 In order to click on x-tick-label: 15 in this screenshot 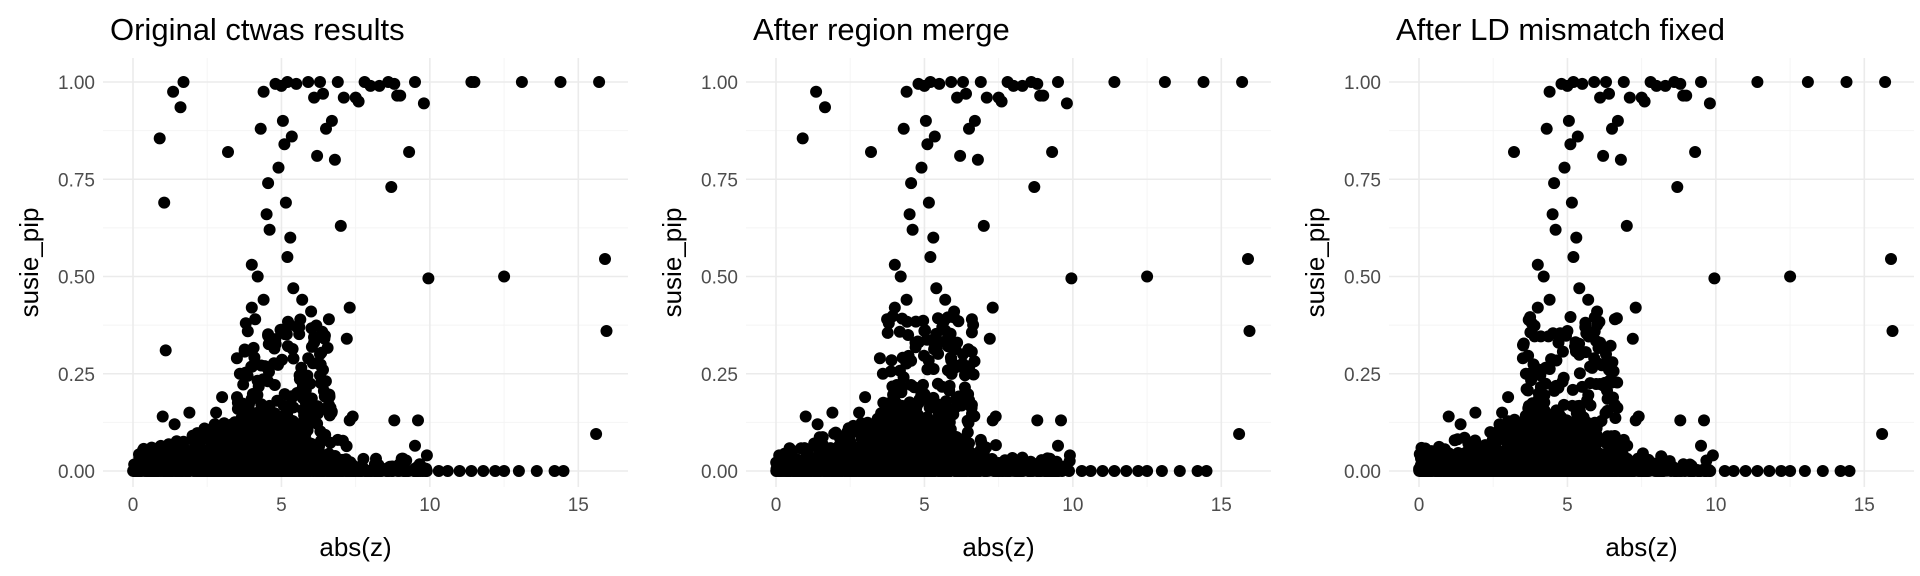, I will do `click(1221, 505)`.